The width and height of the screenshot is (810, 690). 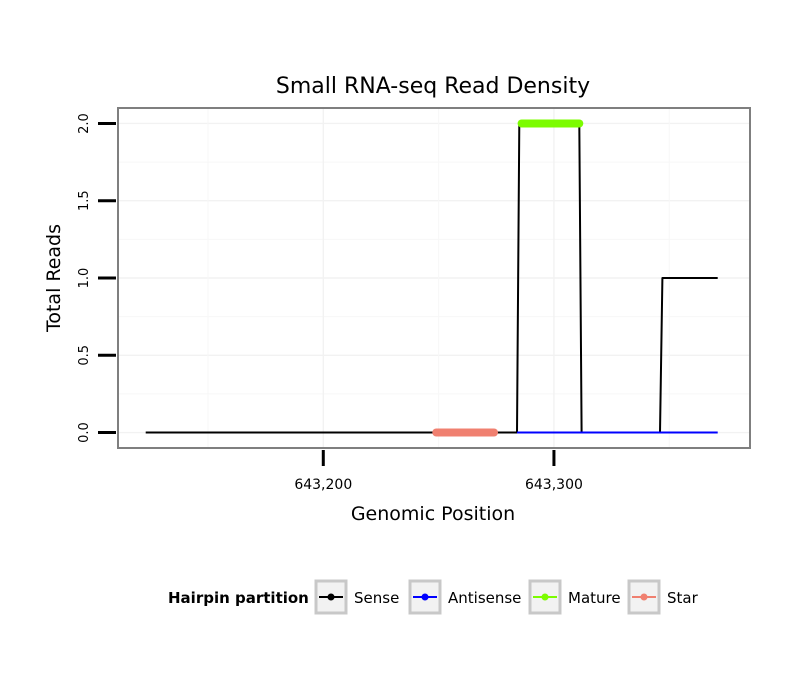 I want to click on x-tick-label: 643,200, so click(x=323, y=485).